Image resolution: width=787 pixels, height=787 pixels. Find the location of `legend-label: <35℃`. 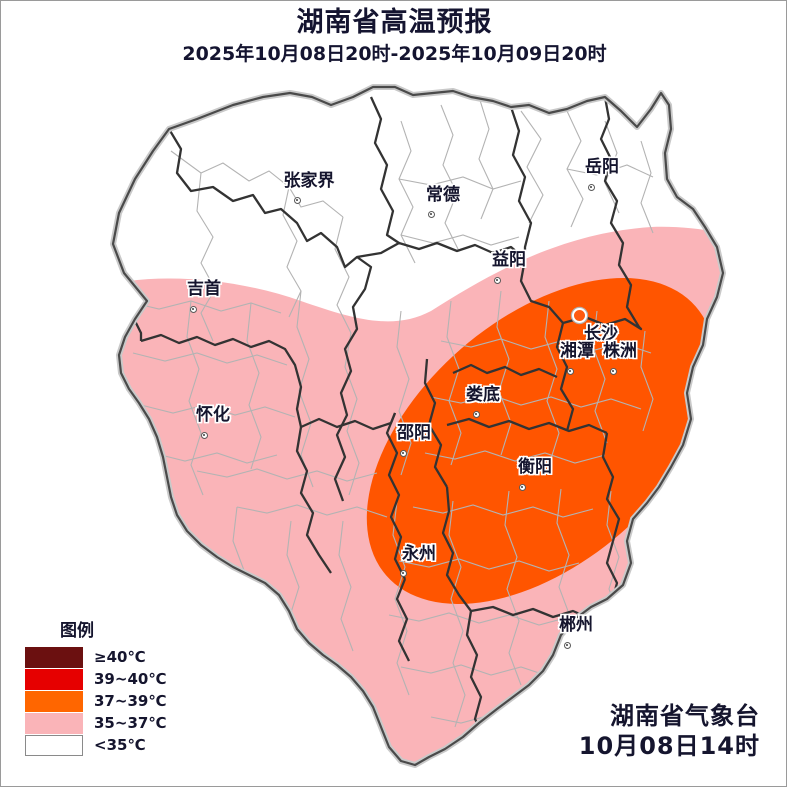

legend-label: <35℃ is located at coordinates (120, 745).